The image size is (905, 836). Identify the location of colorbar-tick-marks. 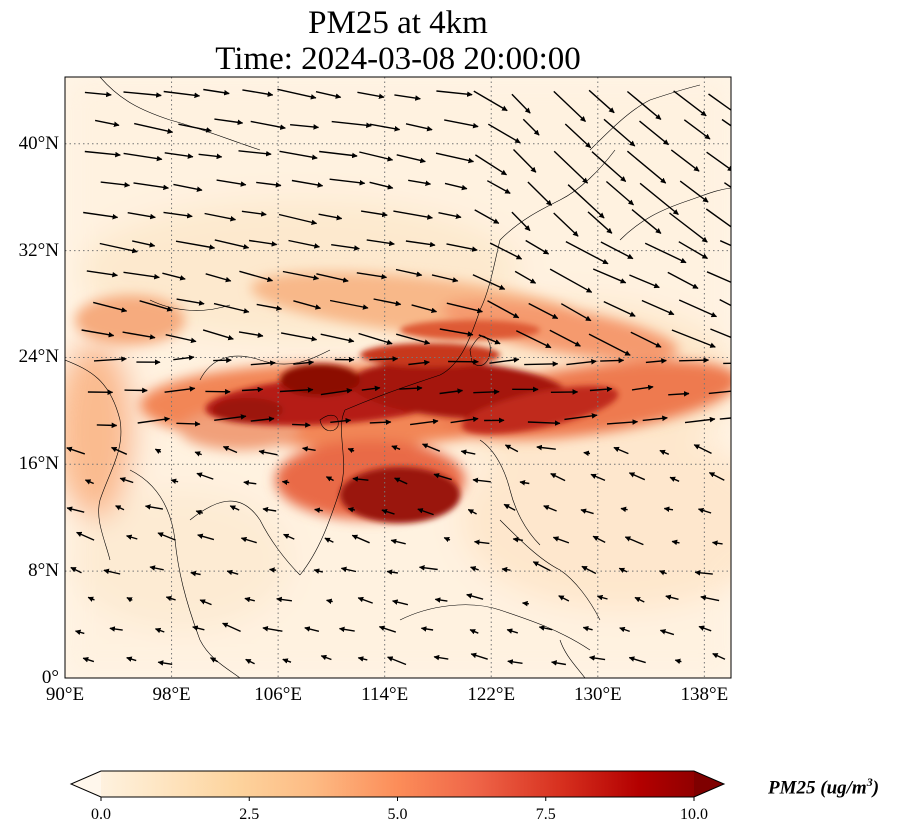
(397, 799).